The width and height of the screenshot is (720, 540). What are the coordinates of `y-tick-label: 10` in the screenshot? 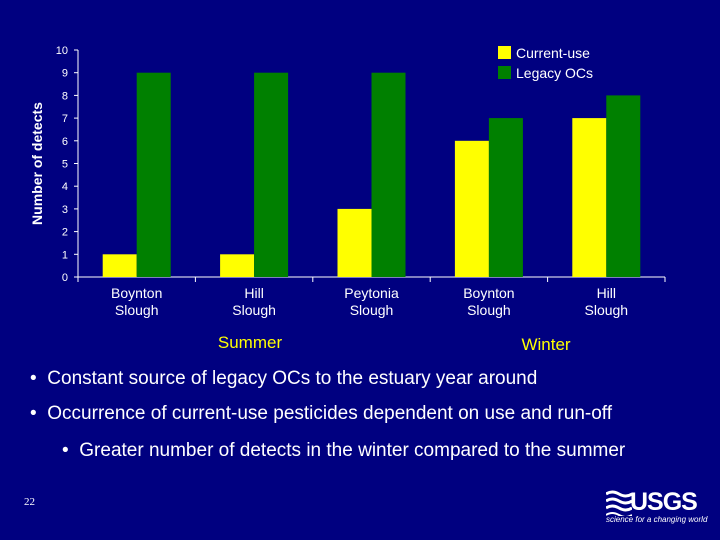 It's located at (62, 51).